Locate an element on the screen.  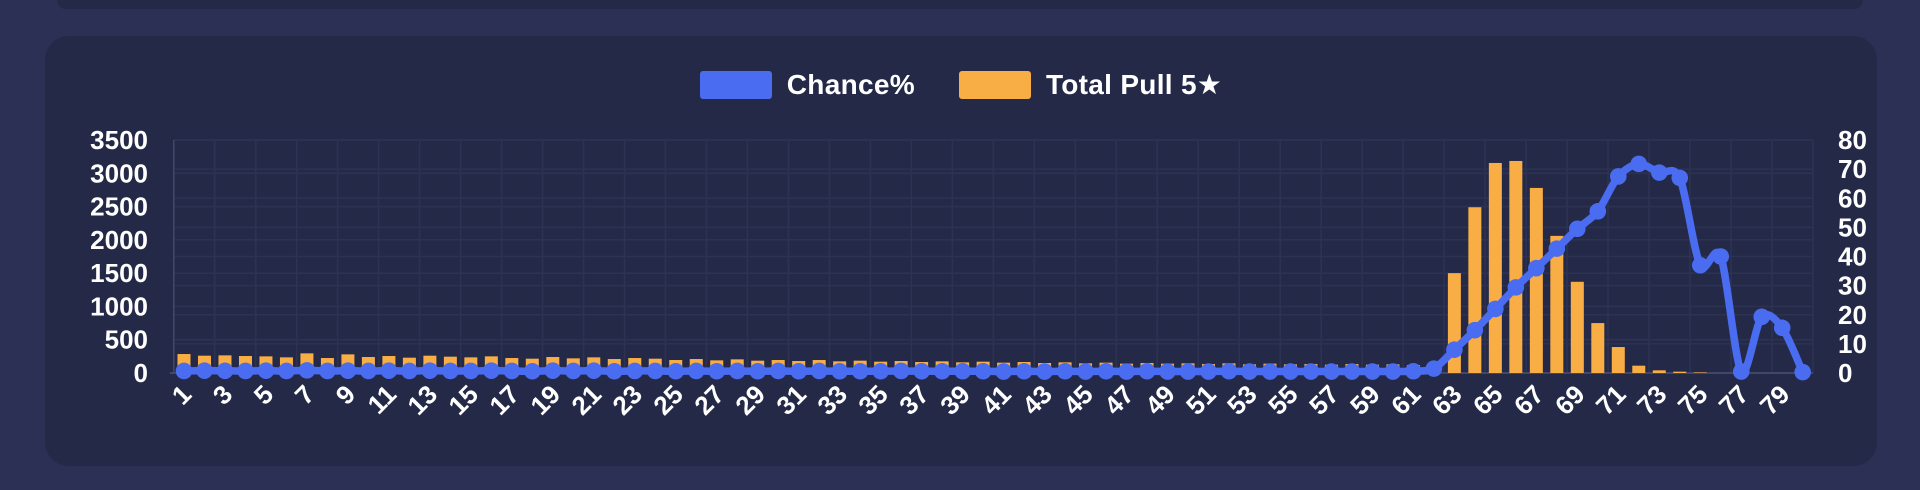
x-axis-tick-label: 75 is located at coordinates (1693, 400).